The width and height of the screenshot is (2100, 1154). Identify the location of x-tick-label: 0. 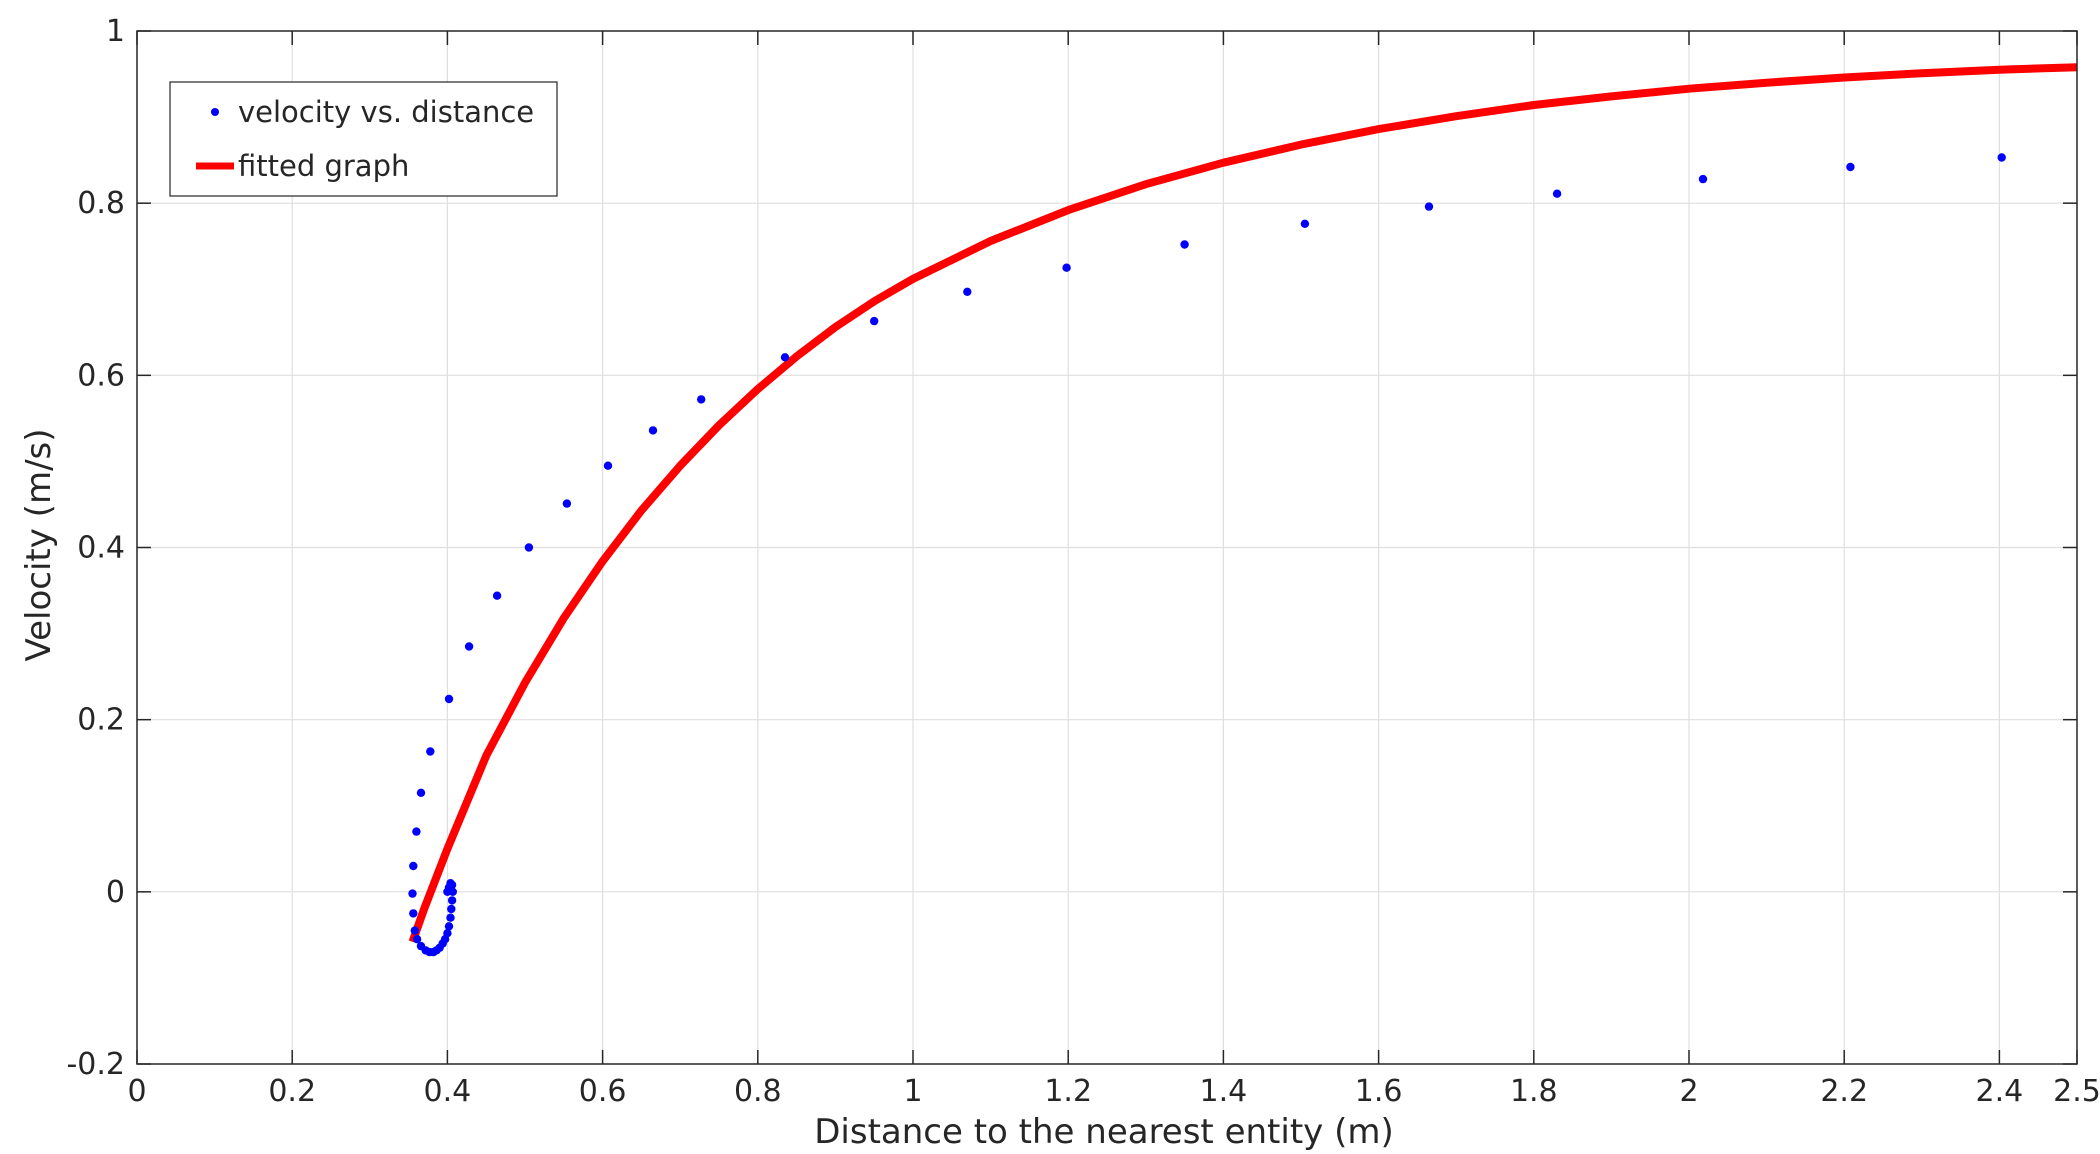
(136, 1091).